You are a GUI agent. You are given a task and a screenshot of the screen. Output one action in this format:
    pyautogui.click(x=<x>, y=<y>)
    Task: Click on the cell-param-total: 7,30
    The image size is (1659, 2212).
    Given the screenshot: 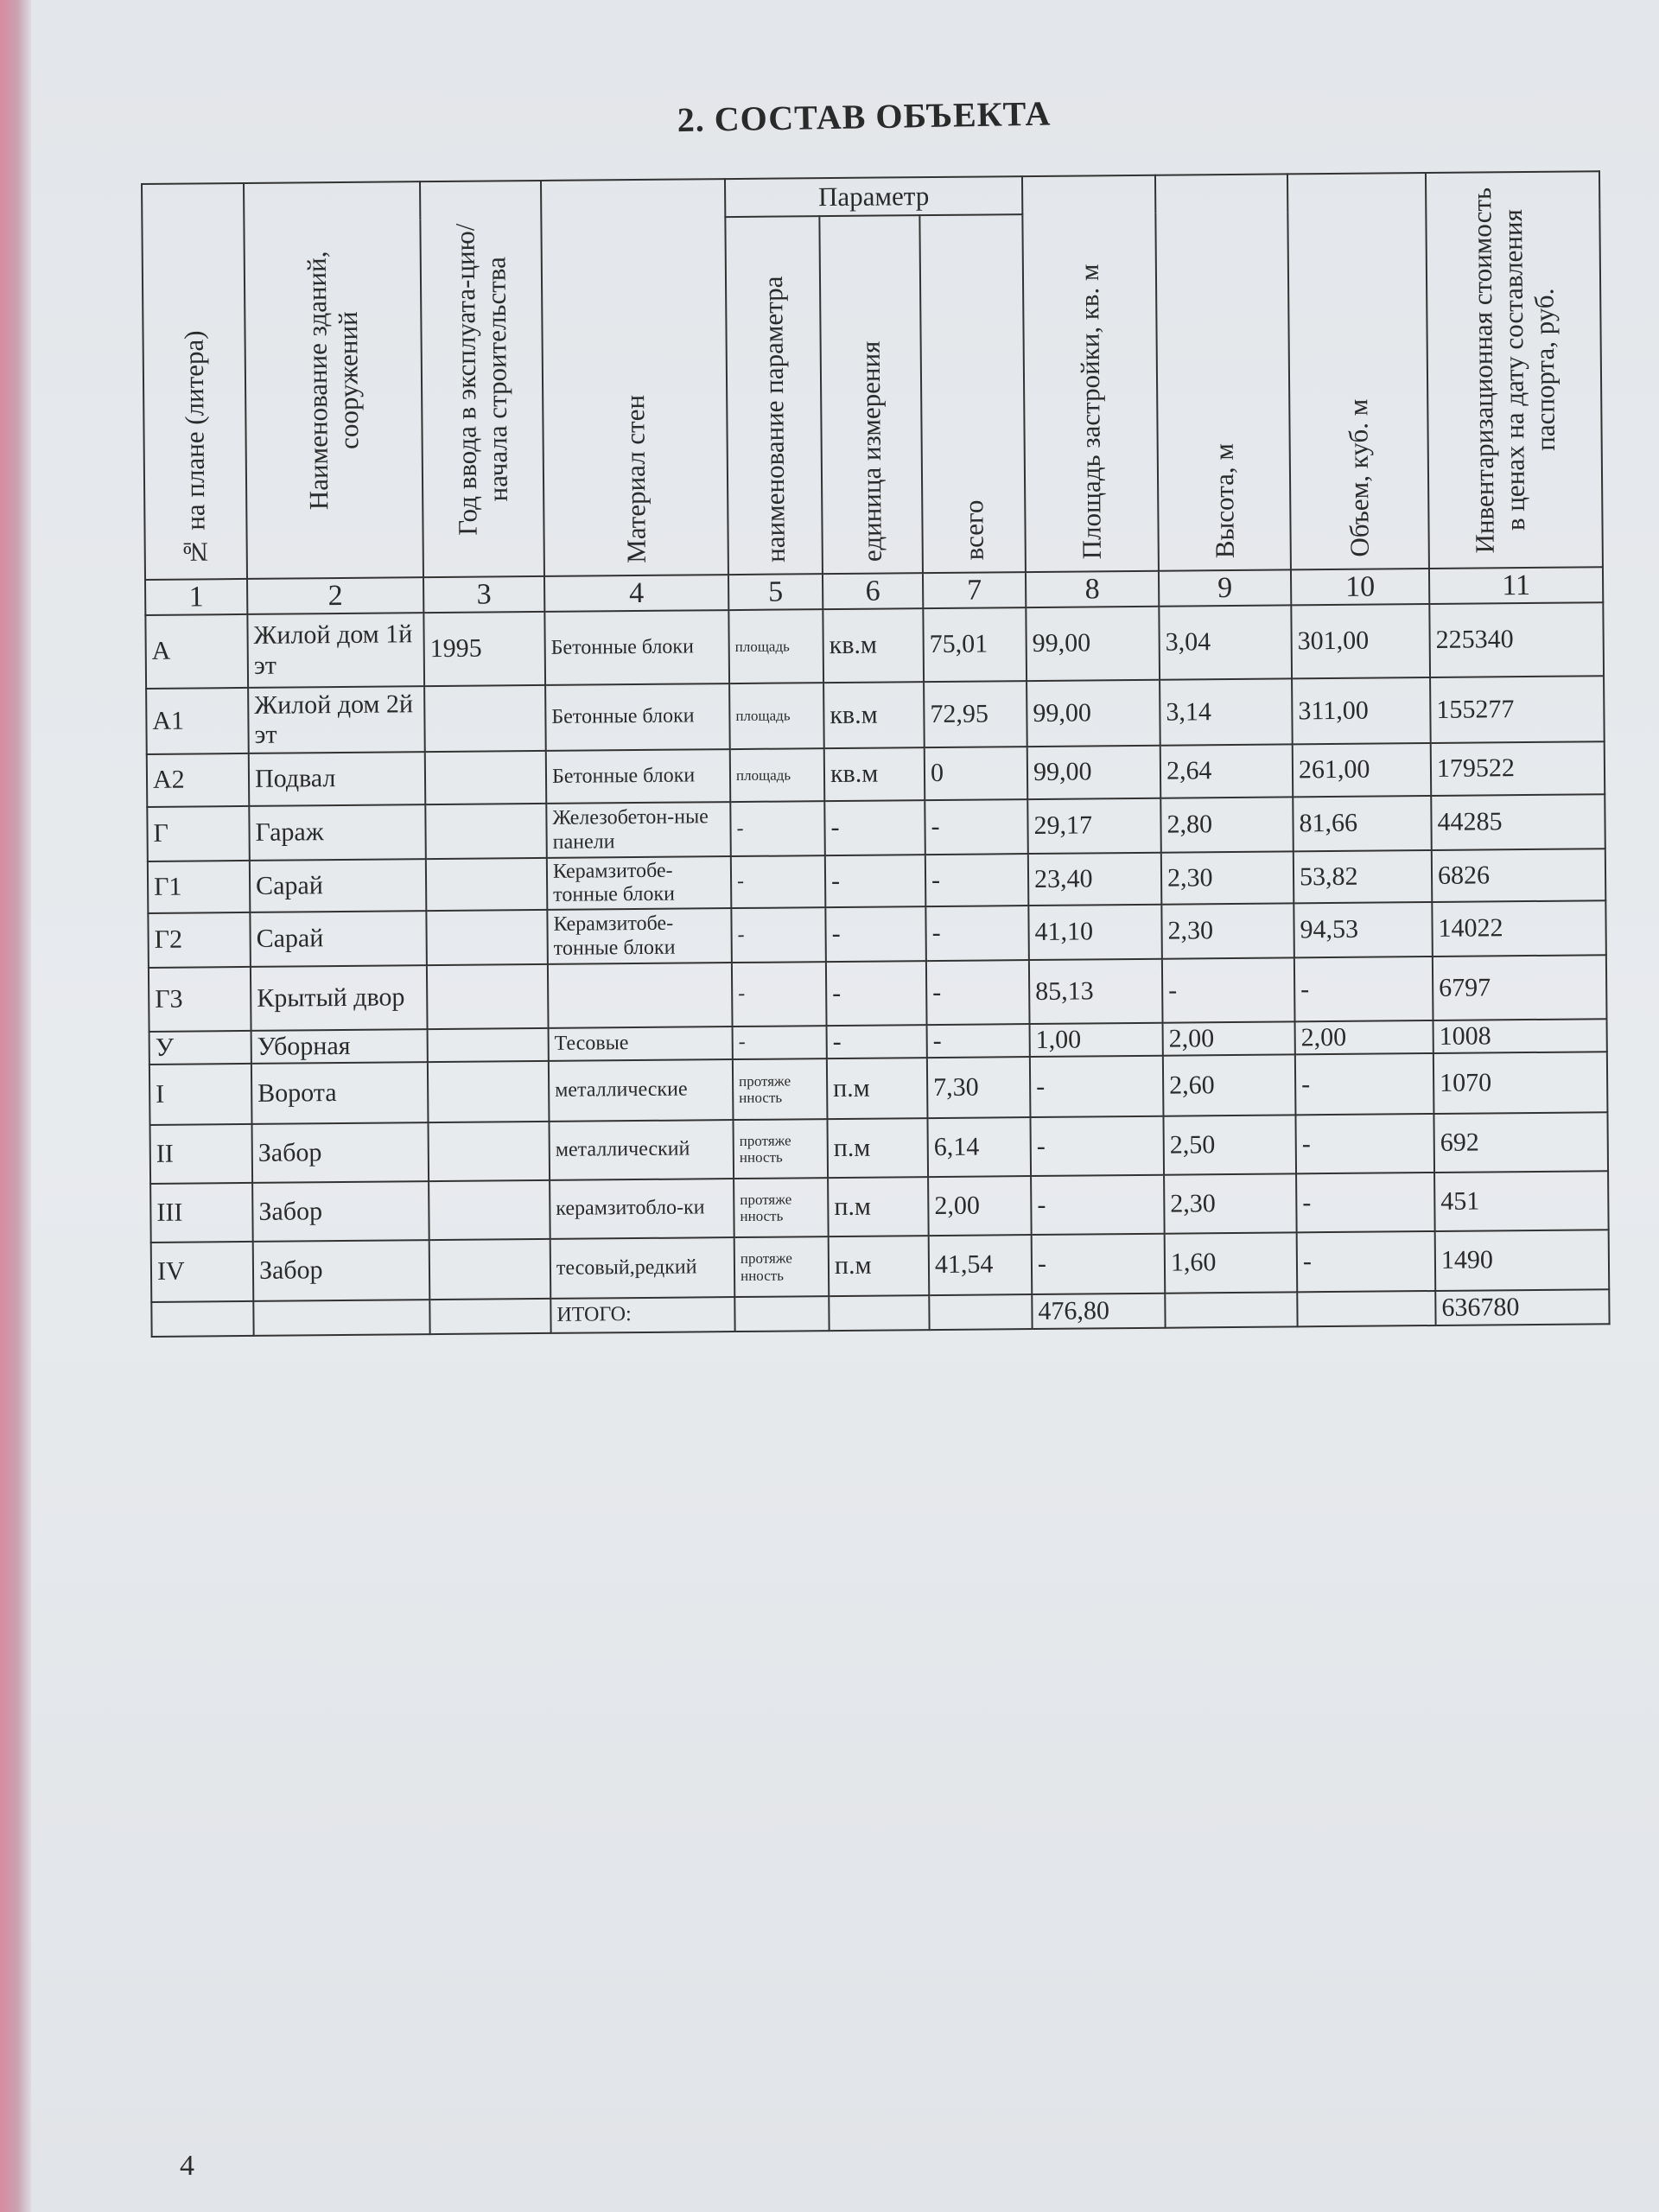 What is the action you would take?
    pyautogui.click(x=978, y=1088)
    